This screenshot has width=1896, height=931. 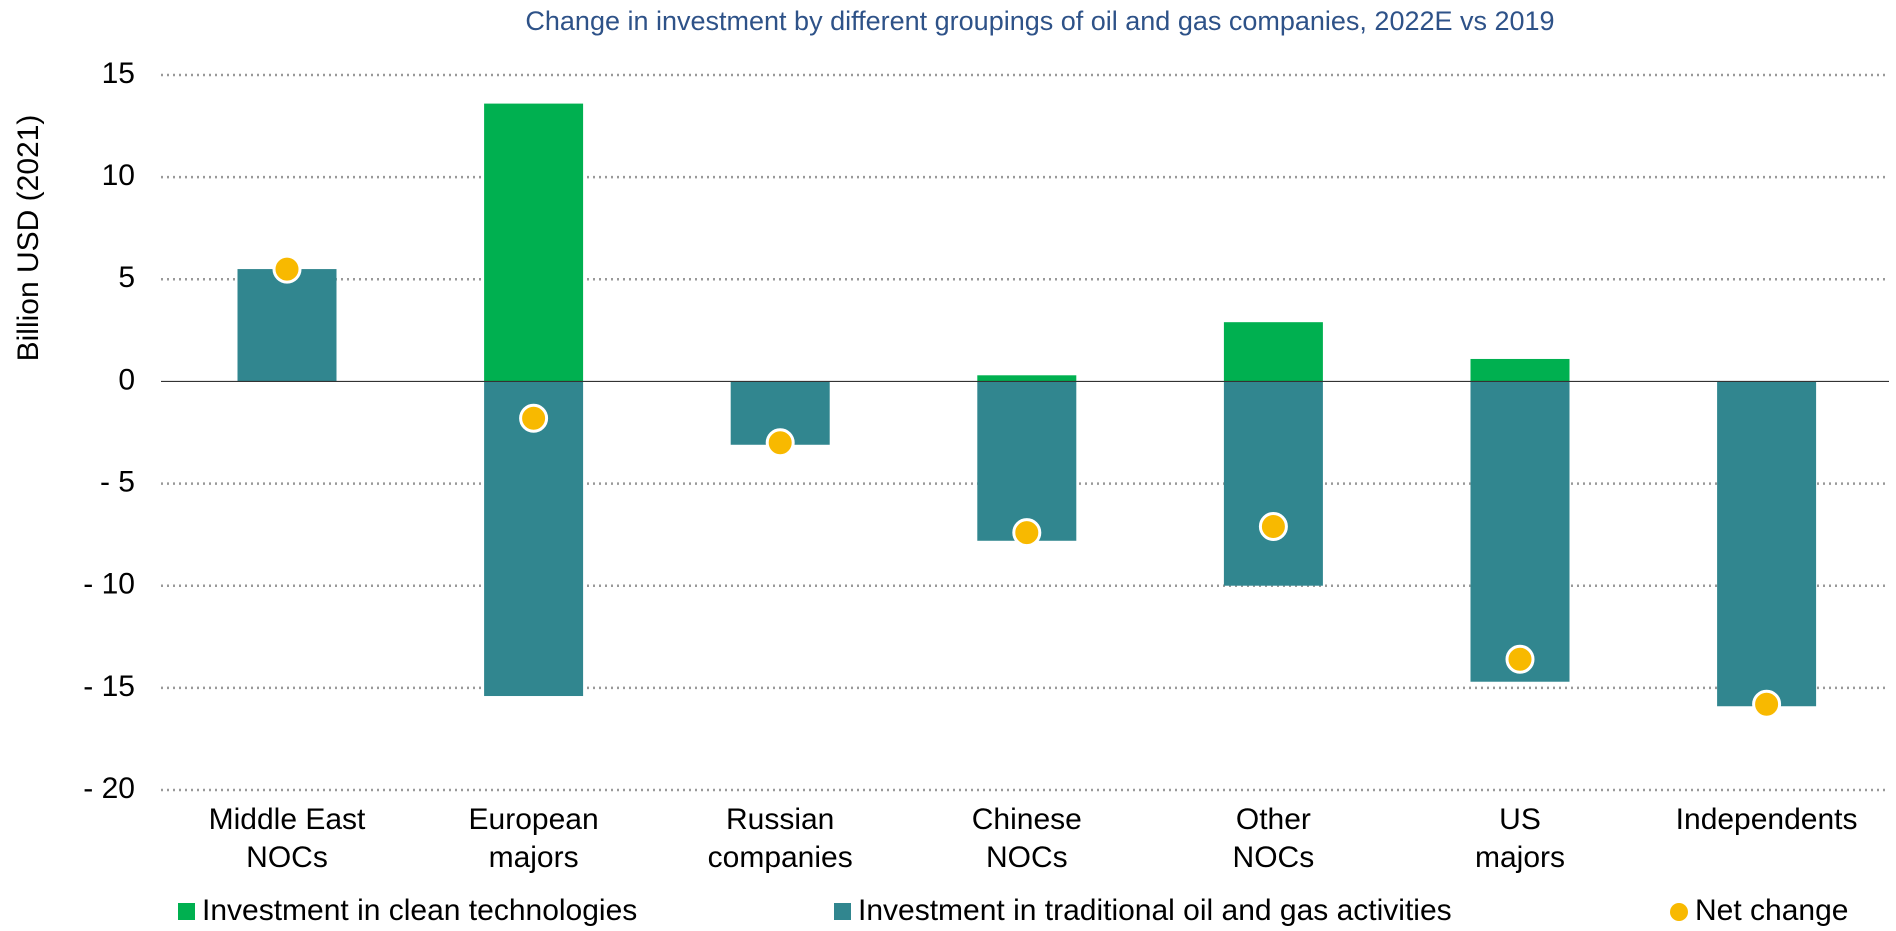 What do you see at coordinates (1766, 819) in the screenshot?
I see `x-tick-label: Independents` at bounding box center [1766, 819].